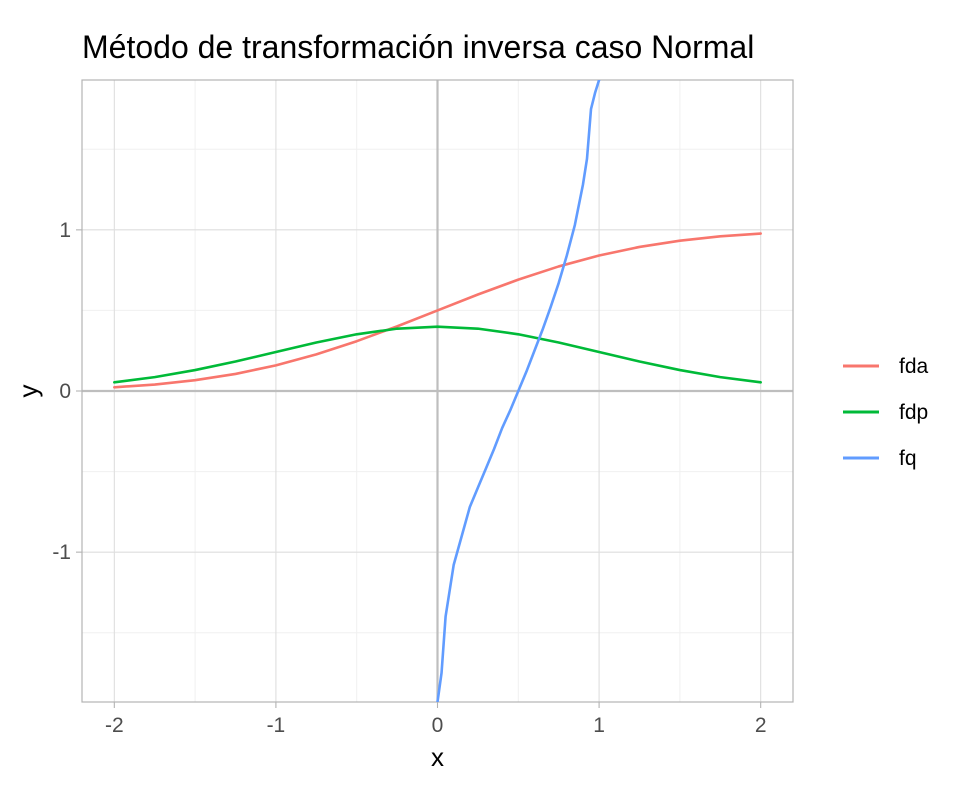  Describe the element at coordinates (114, 725) in the screenshot. I see `x-tick-label: -2` at that location.